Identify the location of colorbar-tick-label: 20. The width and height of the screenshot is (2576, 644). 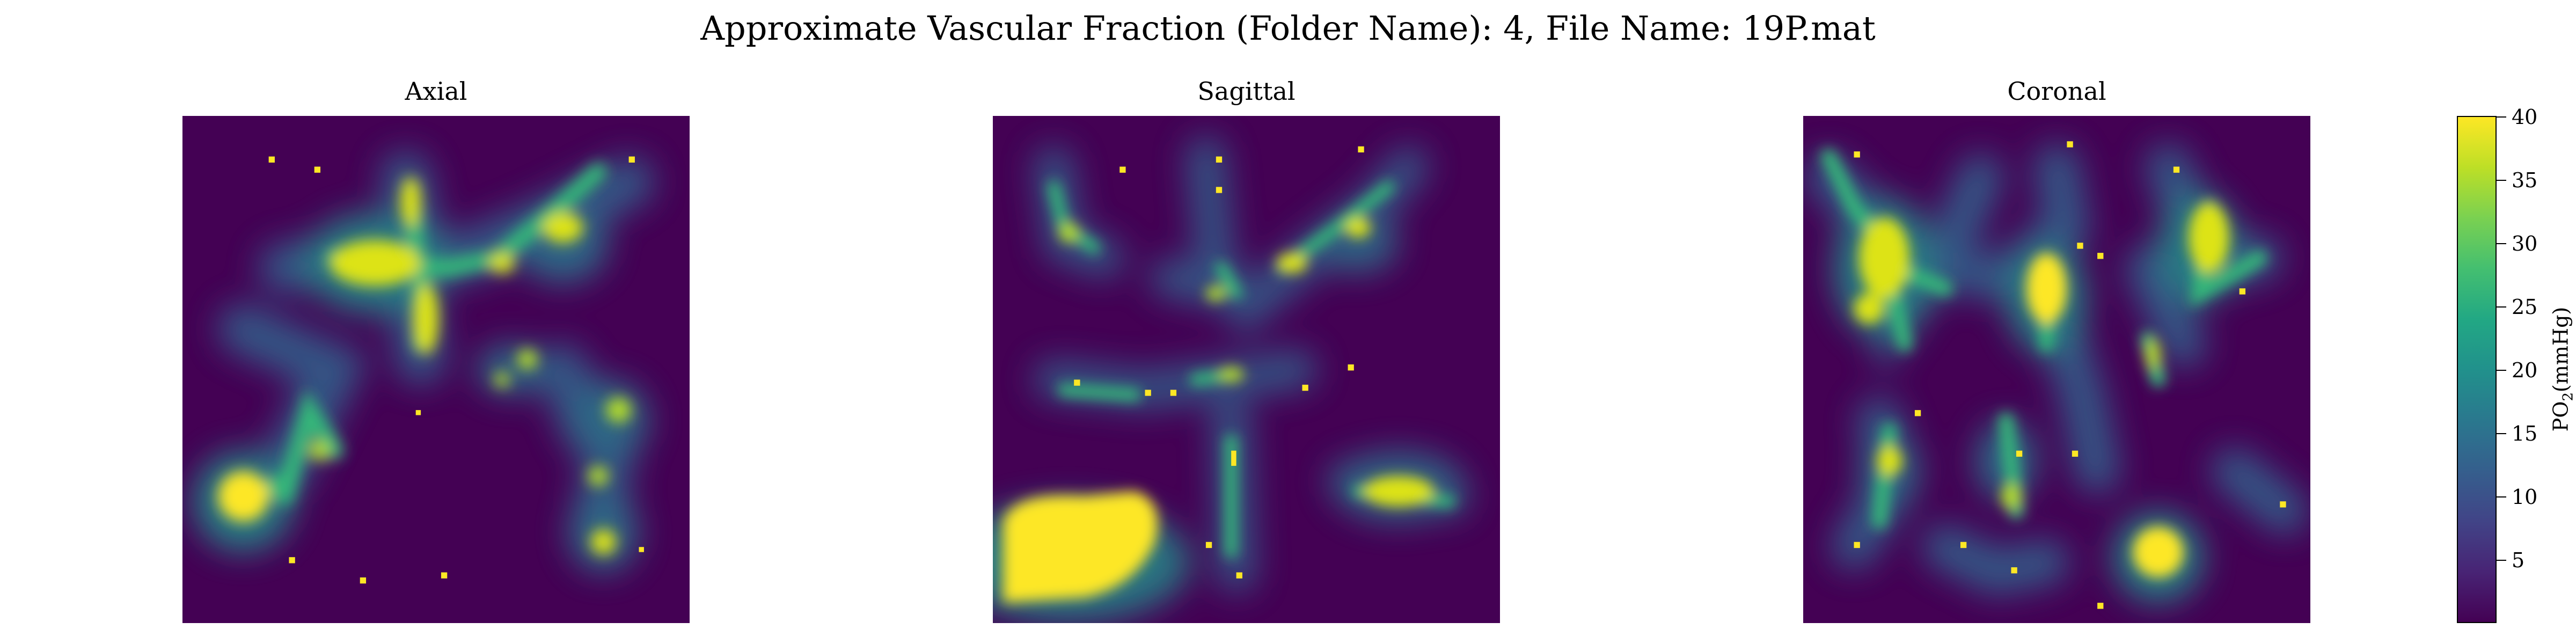
(2525, 370).